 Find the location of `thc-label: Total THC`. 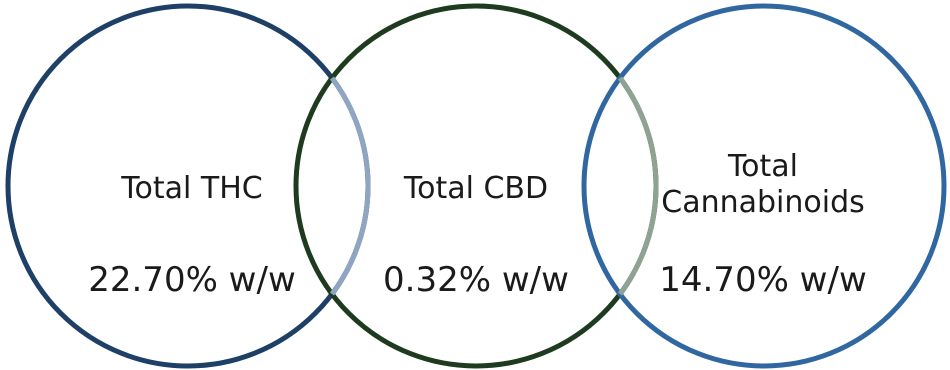

thc-label: Total THC is located at coordinates (191, 188).